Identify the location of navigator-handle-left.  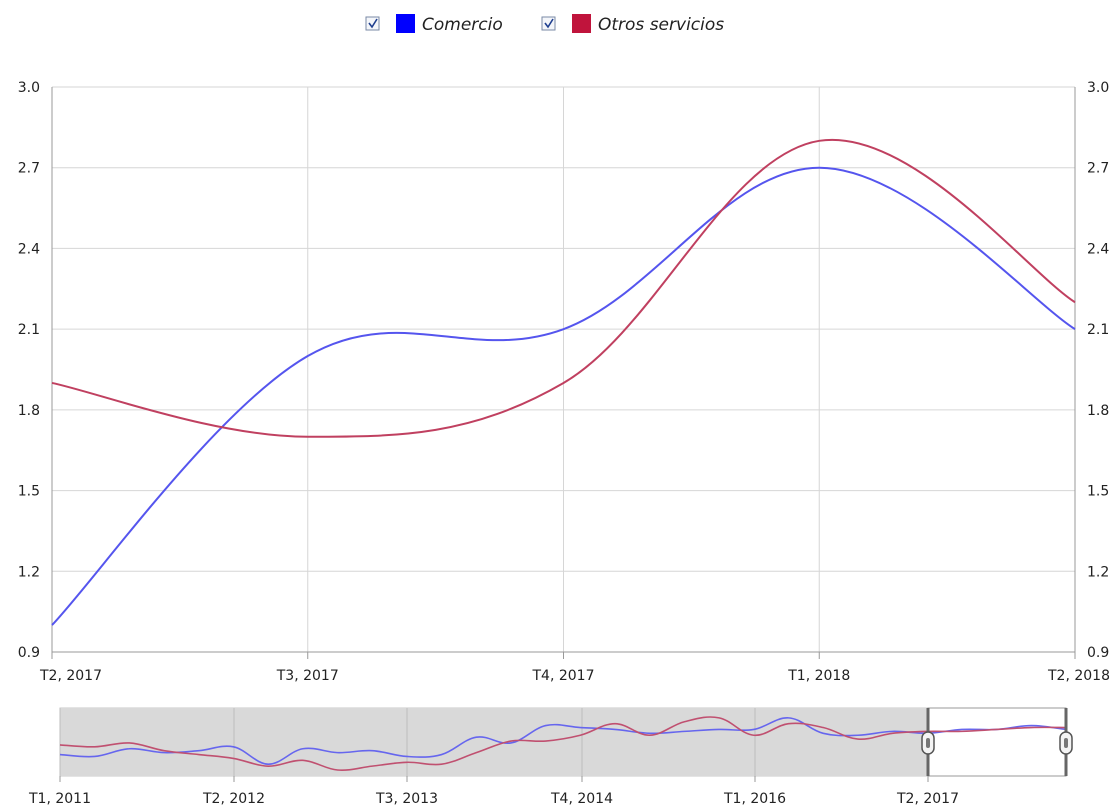
(928, 742).